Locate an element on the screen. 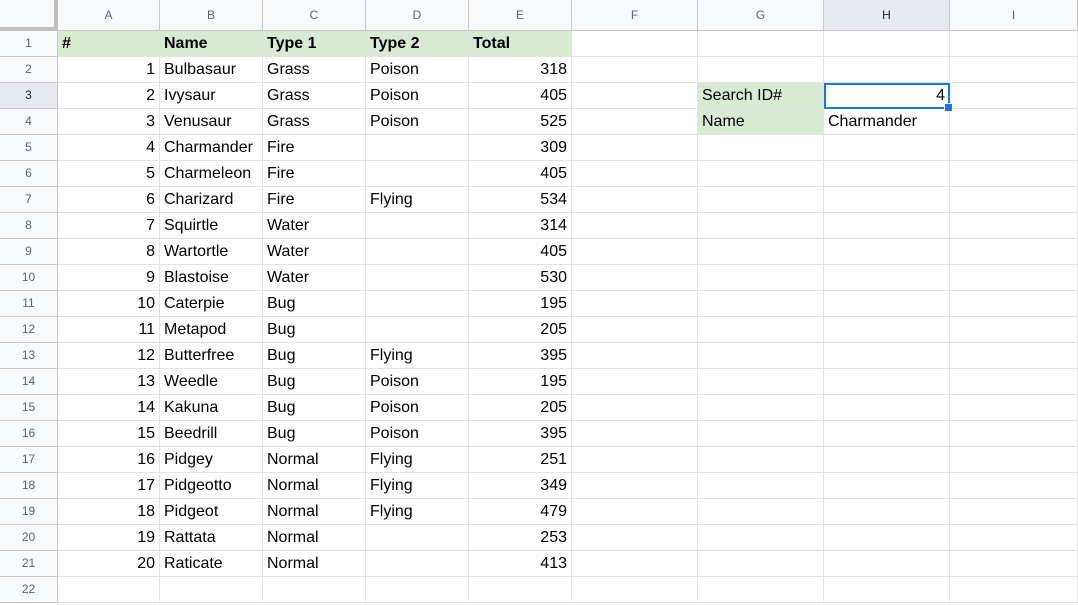 The height and width of the screenshot is (605, 1078). cell-A6: 5 is located at coordinates (109, 174).